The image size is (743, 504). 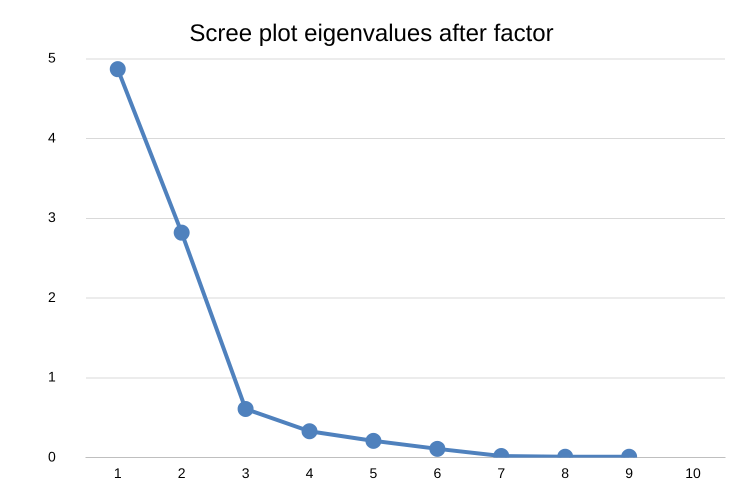 I want to click on y-tick-label: 3, so click(x=52, y=217).